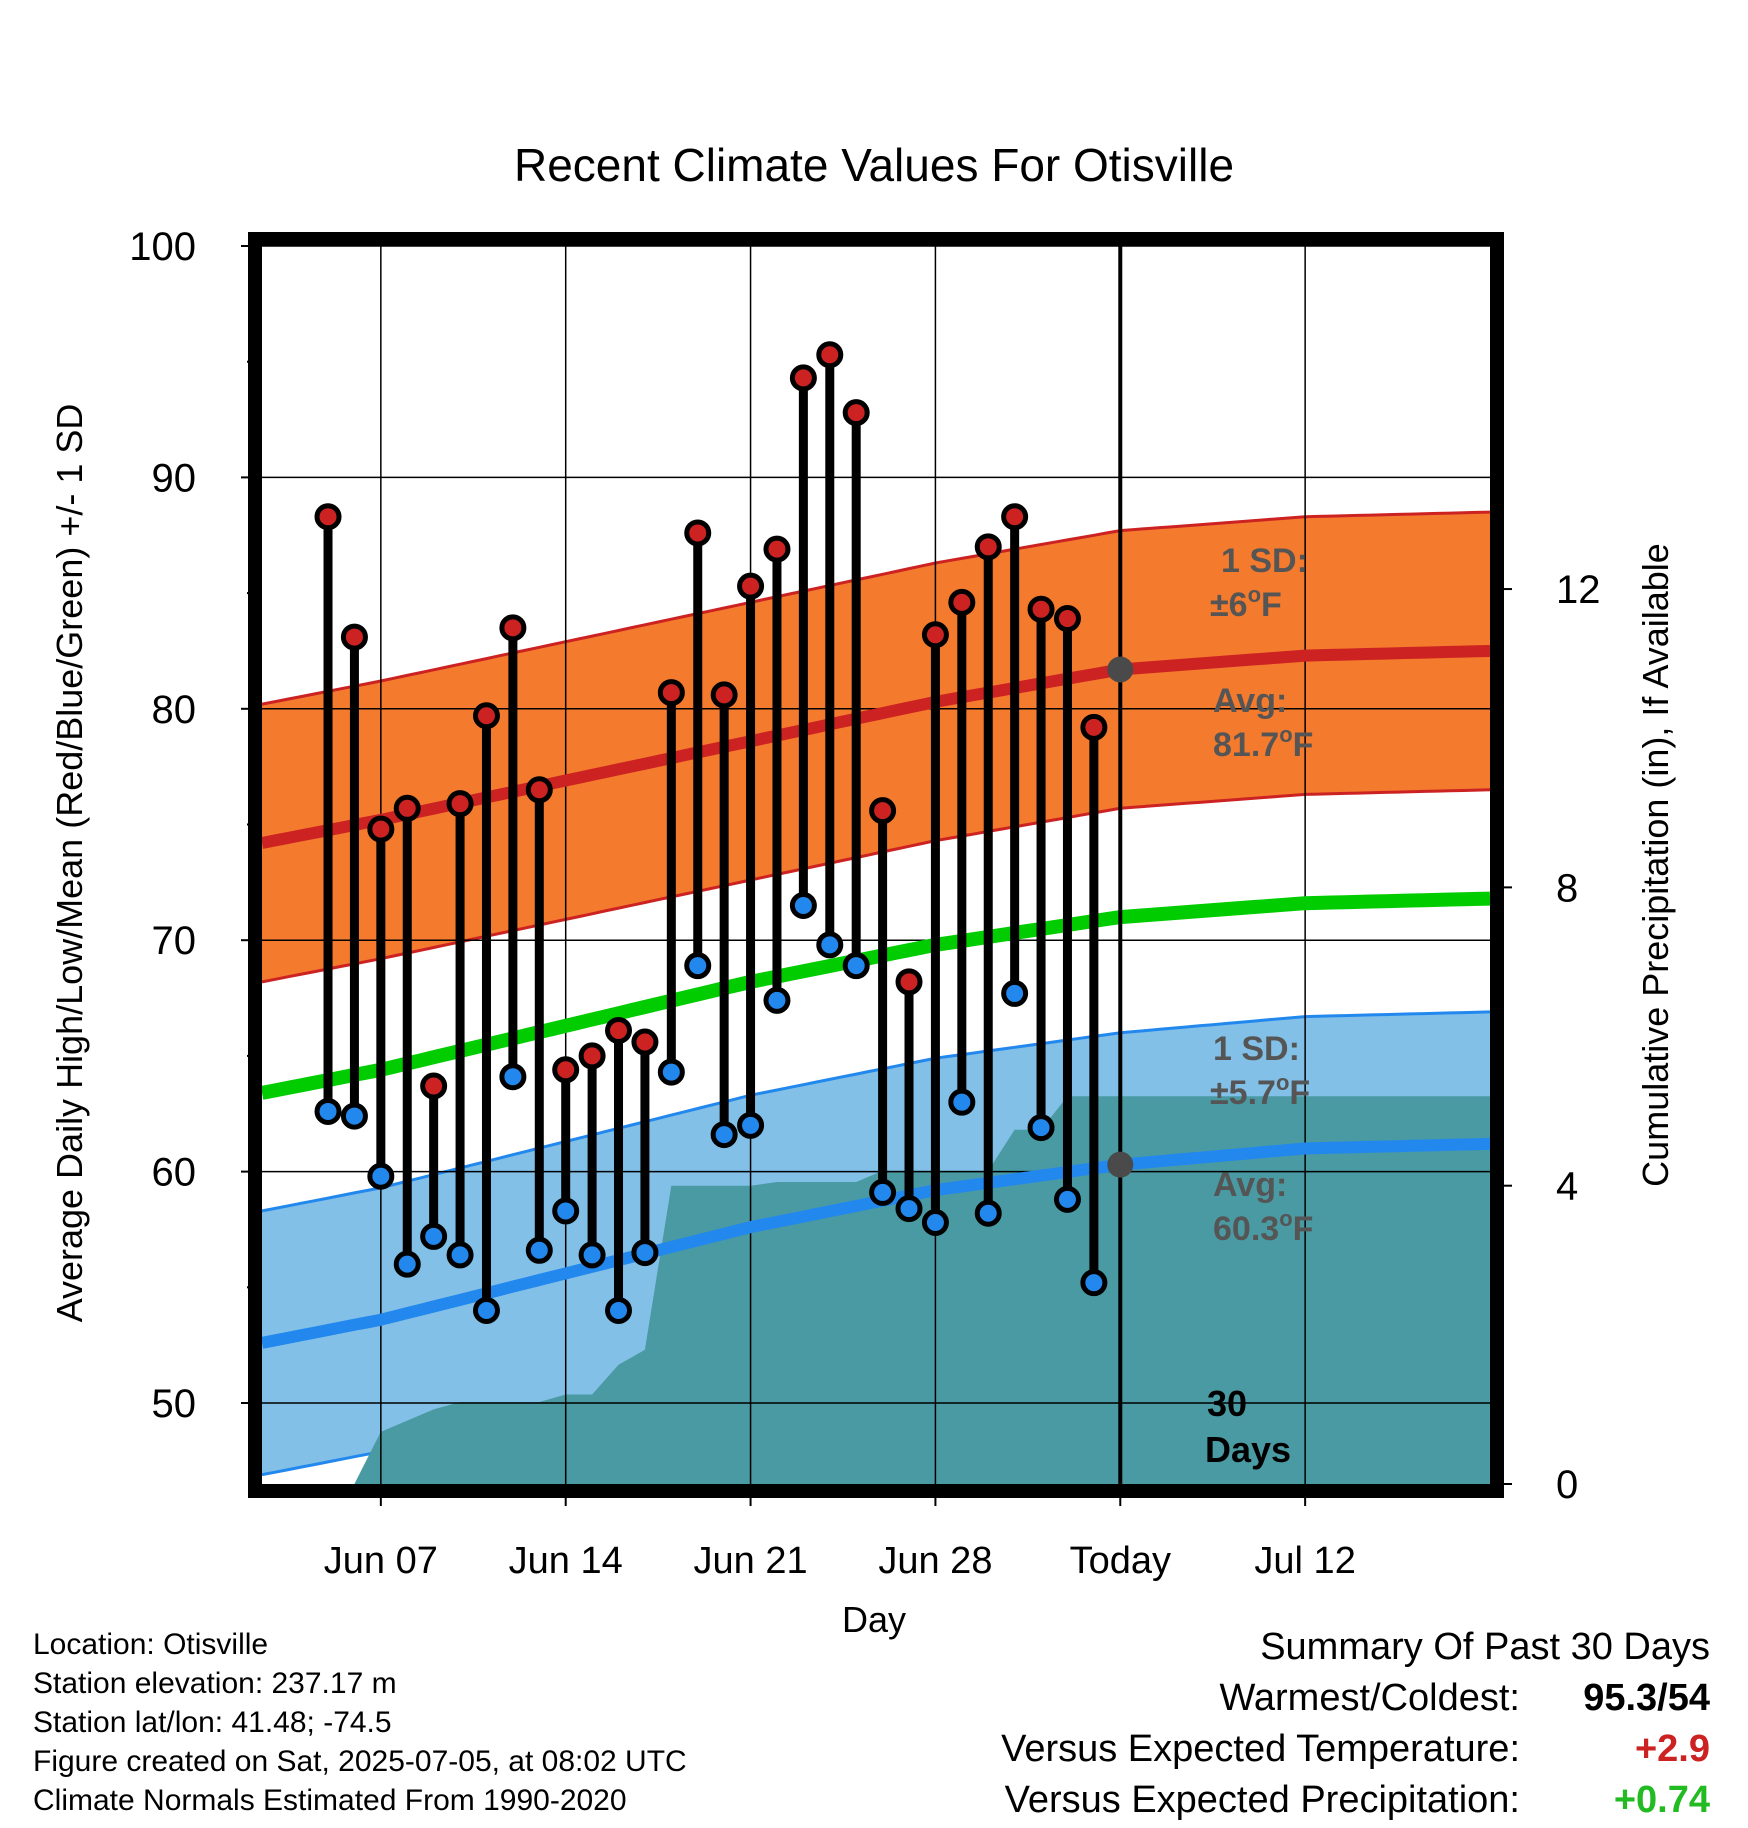 Image resolution: width=1748 pixels, height=1828 pixels. What do you see at coordinates (1578, 590) in the screenshot?
I see `y2-tick-label: 12` at bounding box center [1578, 590].